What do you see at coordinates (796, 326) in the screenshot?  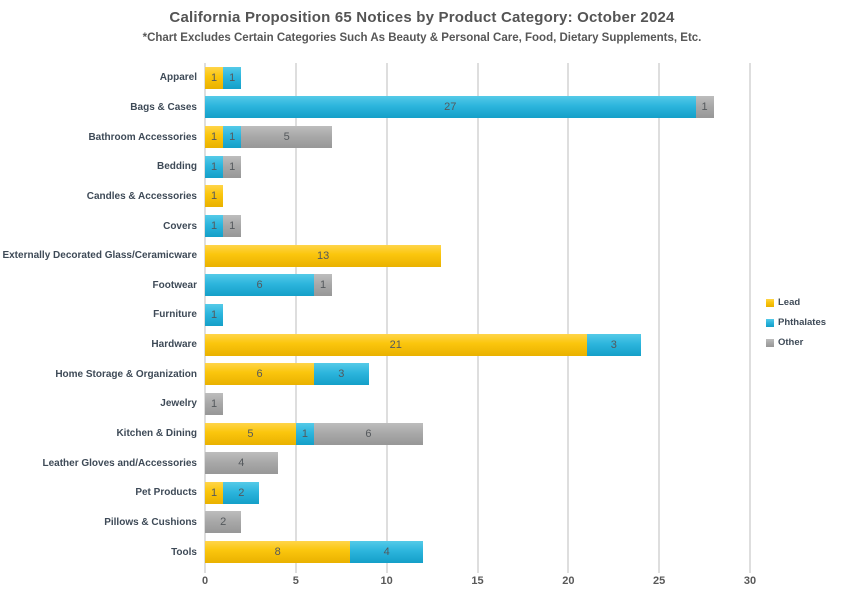 I see `legend: Lead Phthalates Other` at bounding box center [796, 326].